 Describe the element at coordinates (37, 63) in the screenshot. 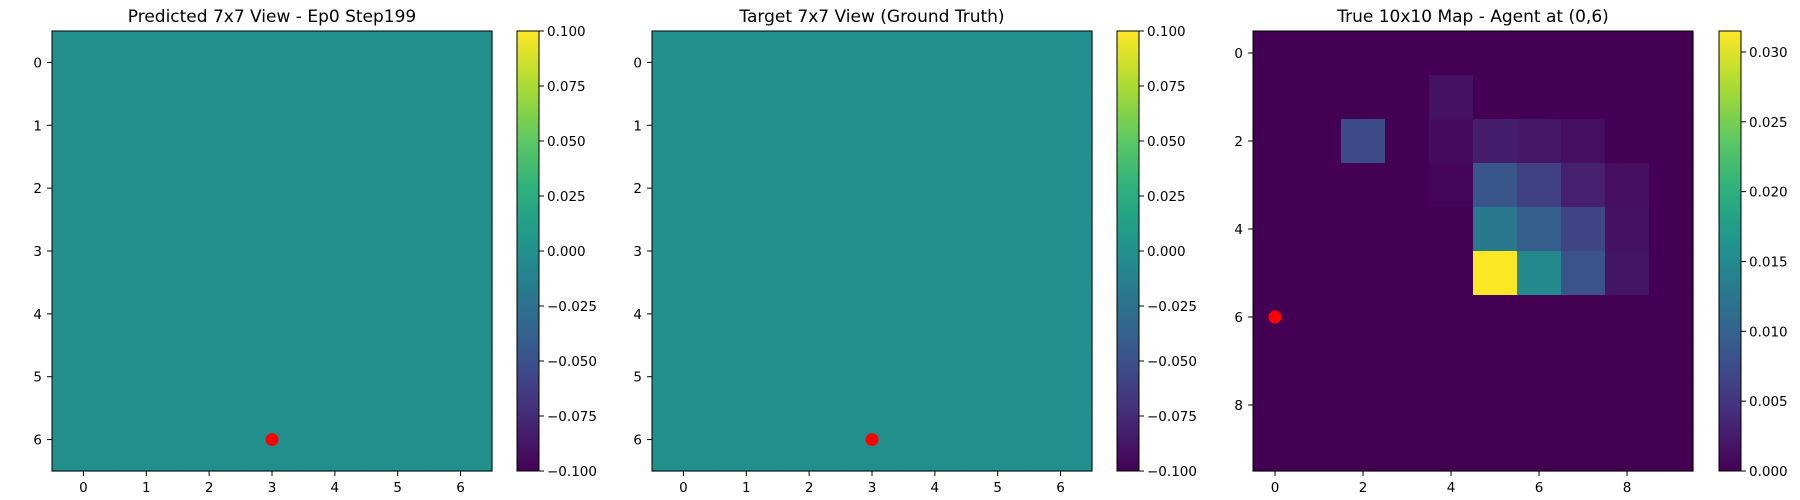

I see `y-tick-label: 0` at that location.